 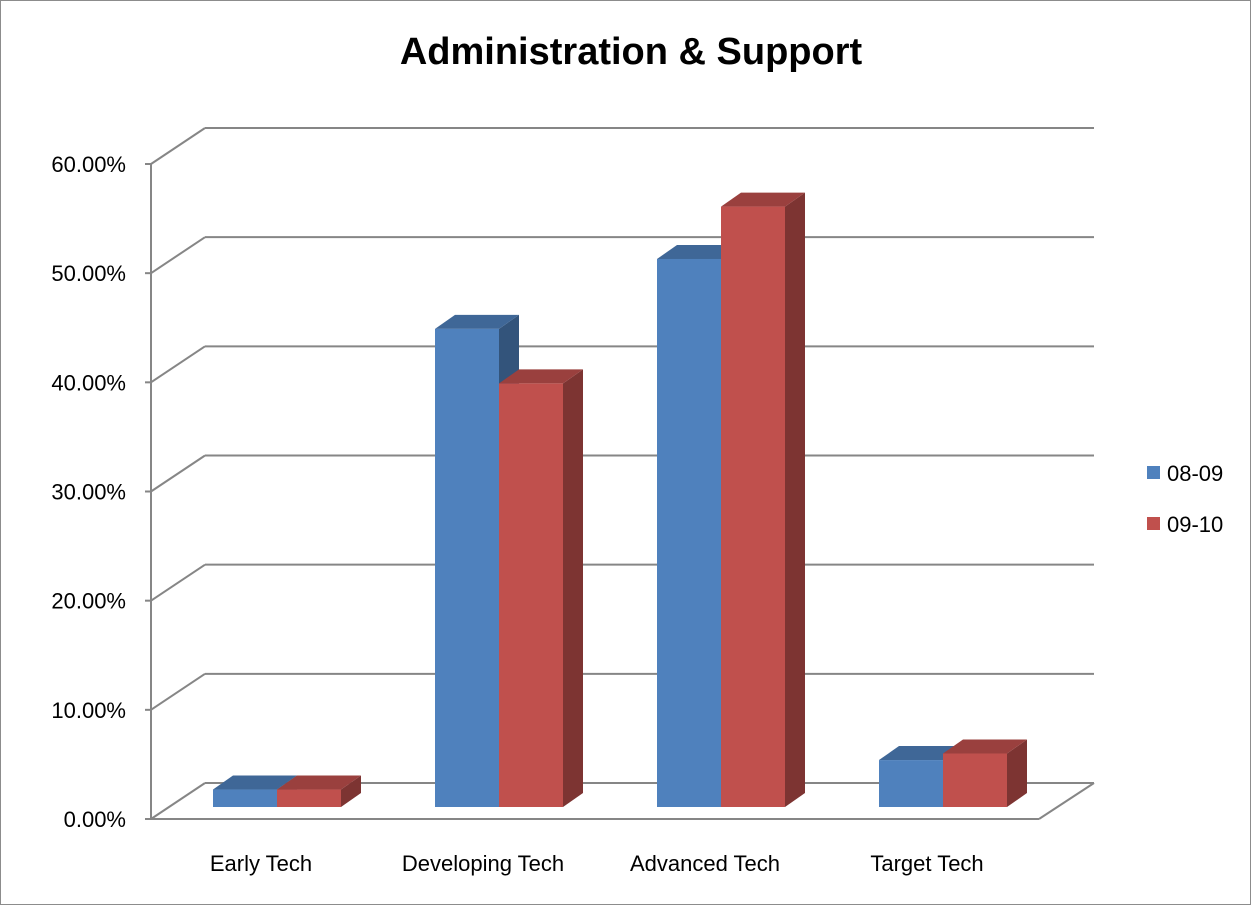 What do you see at coordinates (88, 710) in the screenshot?
I see `y-tick-label: 10.00%` at bounding box center [88, 710].